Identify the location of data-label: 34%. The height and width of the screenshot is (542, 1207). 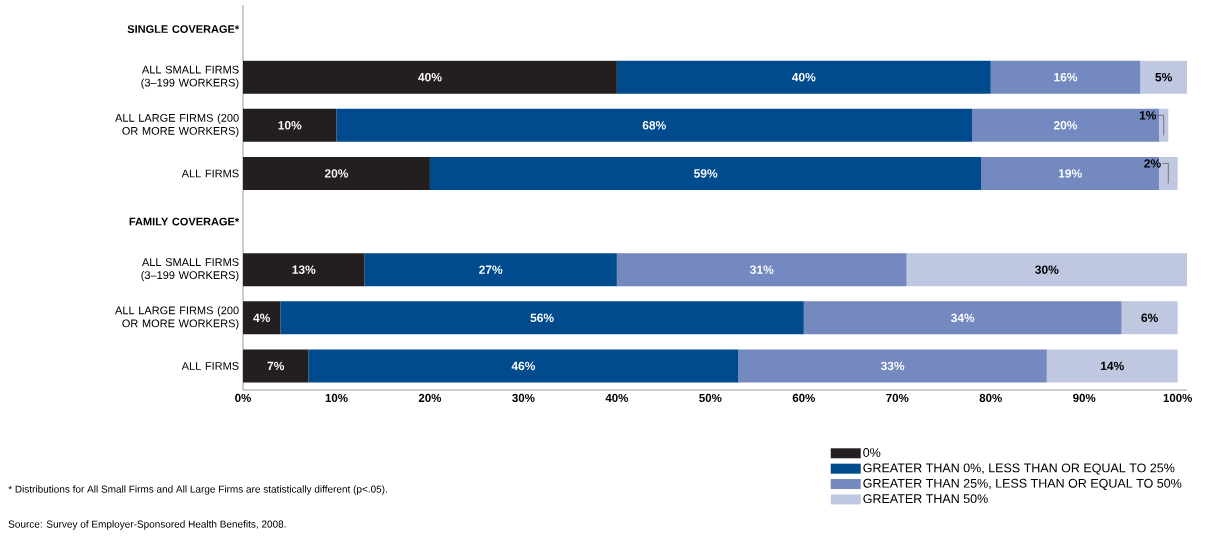
(962, 318).